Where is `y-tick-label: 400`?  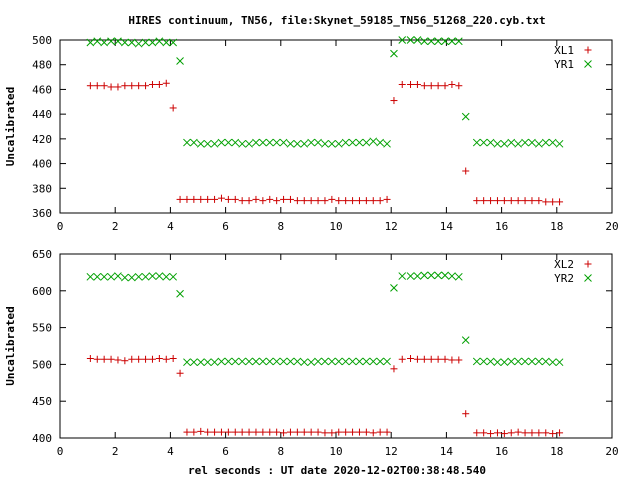 y-tick-label: 400 is located at coordinates (42, 164).